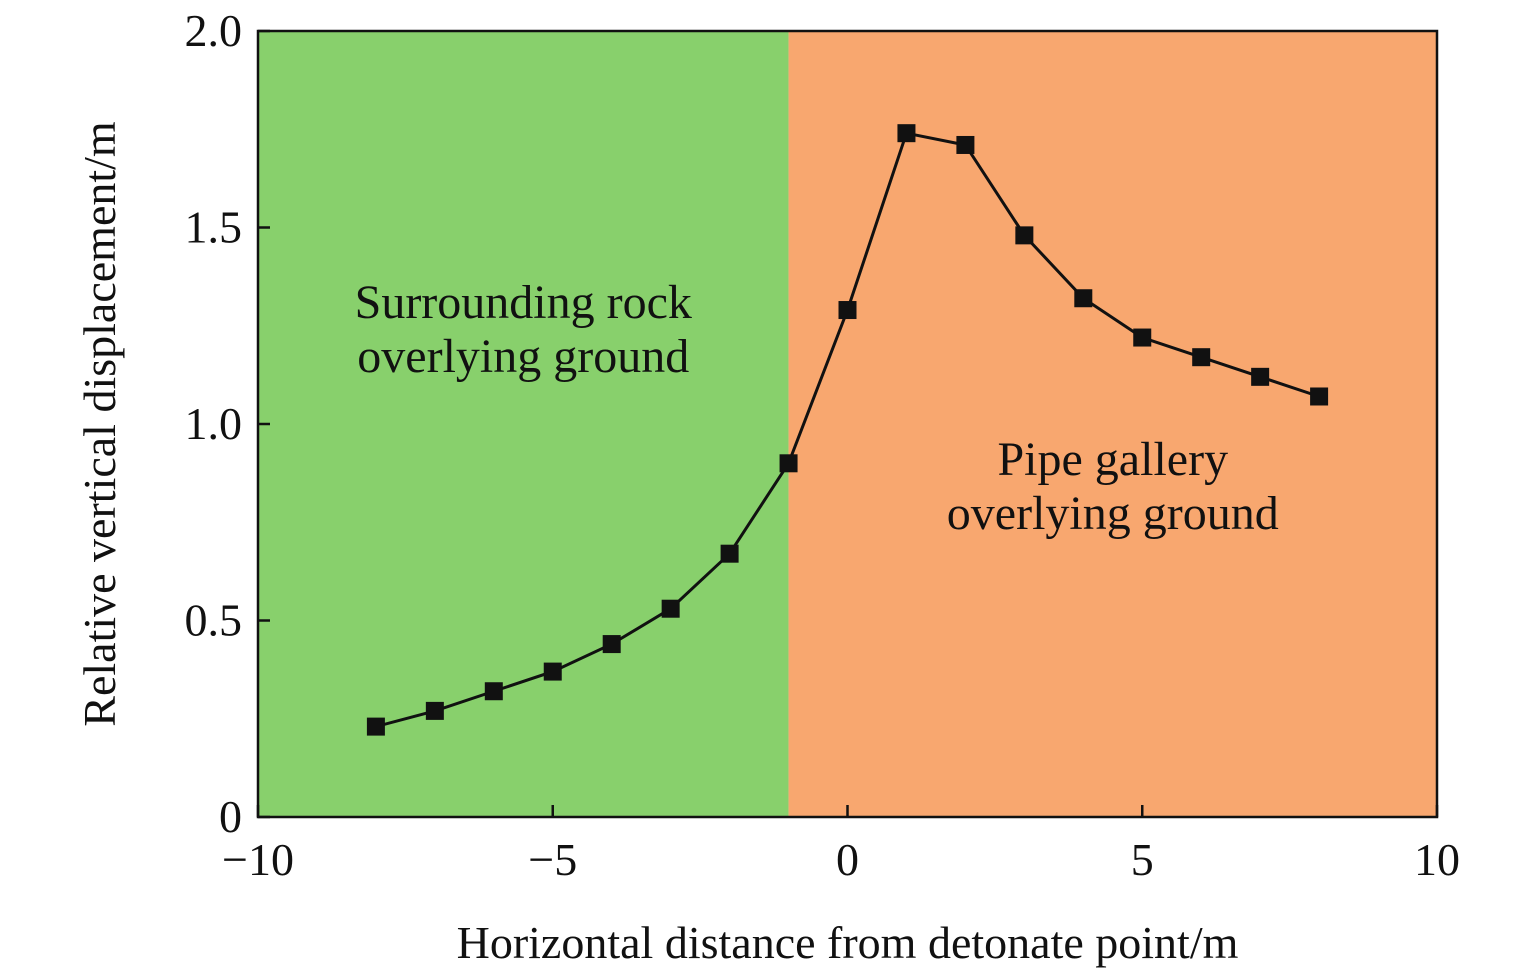  I want to click on region-label-0: Surrounding rock overlying ground, so click(523, 329).